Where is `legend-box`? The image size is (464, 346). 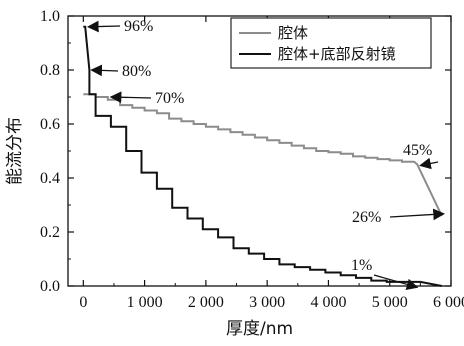 legend-box is located at coordinates (331, 43).